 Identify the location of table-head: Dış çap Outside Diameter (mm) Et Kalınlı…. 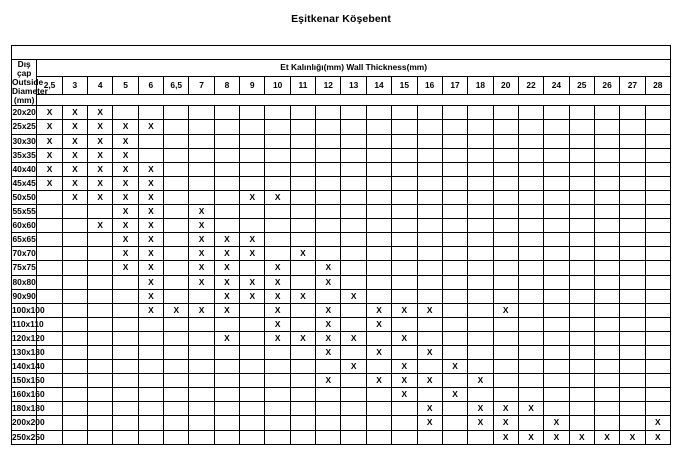
(341, 76).